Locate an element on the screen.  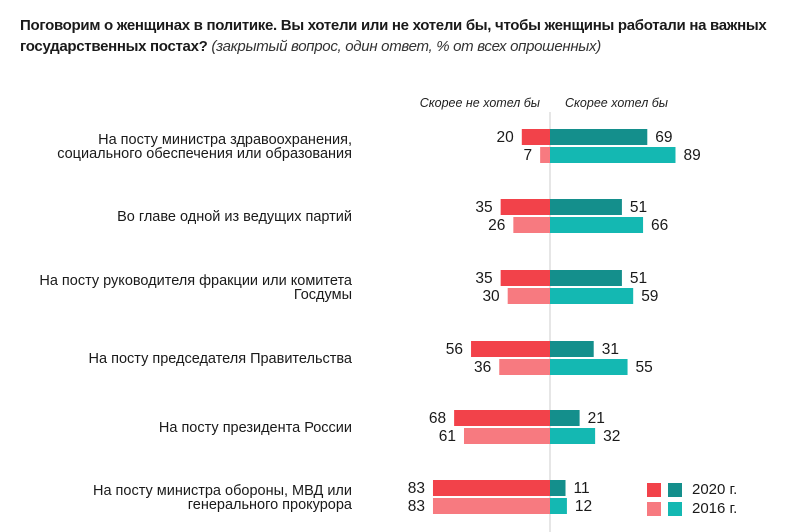
value-label-positive-2020: 11 is located at coordinates (582, 488).